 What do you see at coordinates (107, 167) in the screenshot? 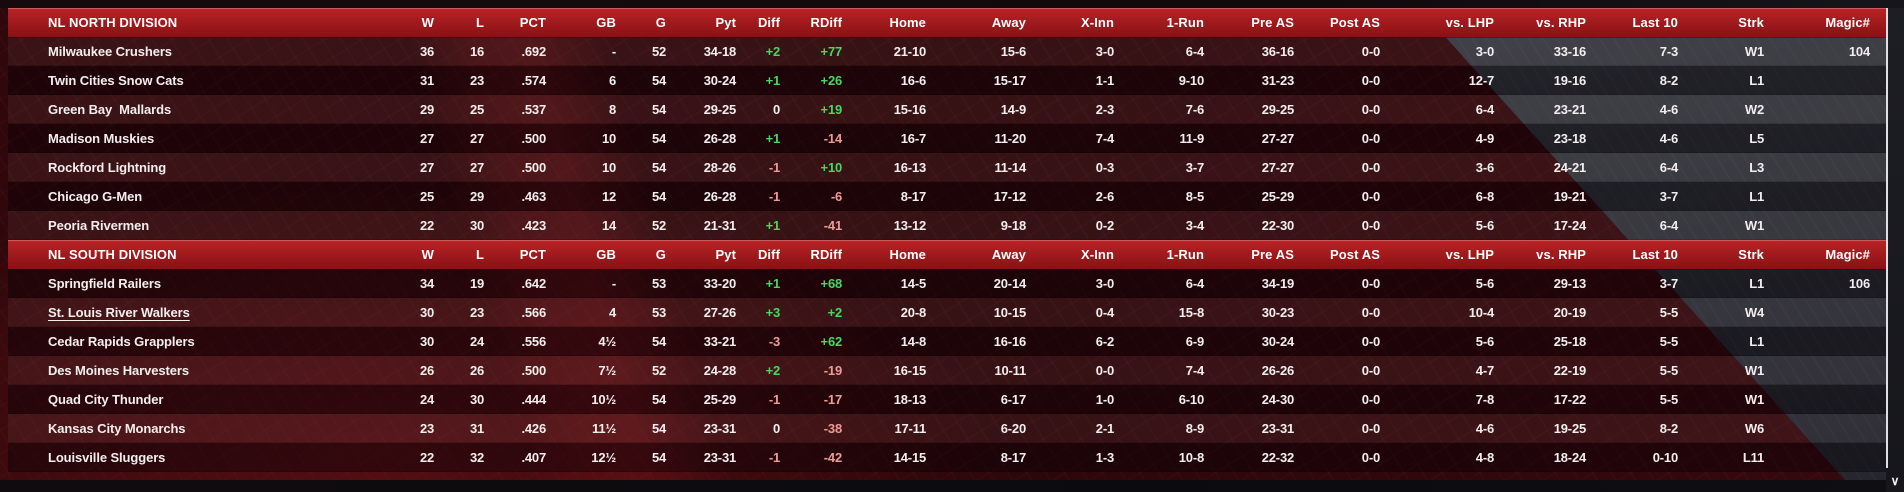
I see `team-name-link: Rockford Lightning` at bounding box center [107, 167].